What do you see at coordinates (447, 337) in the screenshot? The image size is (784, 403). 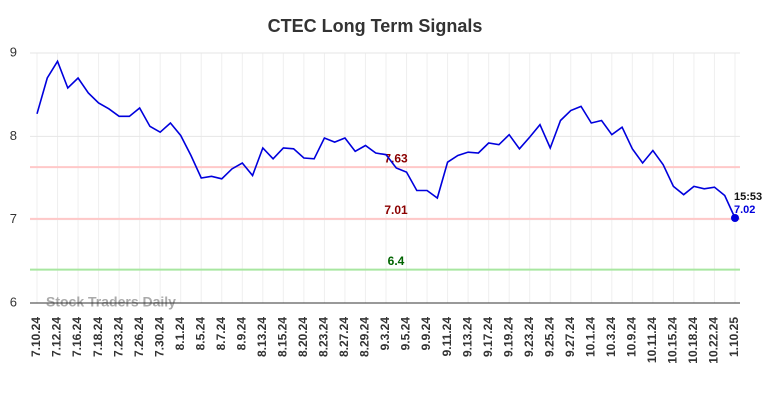 I see `x-tick-label: 9.11.24` at bounding box center [447, 337].